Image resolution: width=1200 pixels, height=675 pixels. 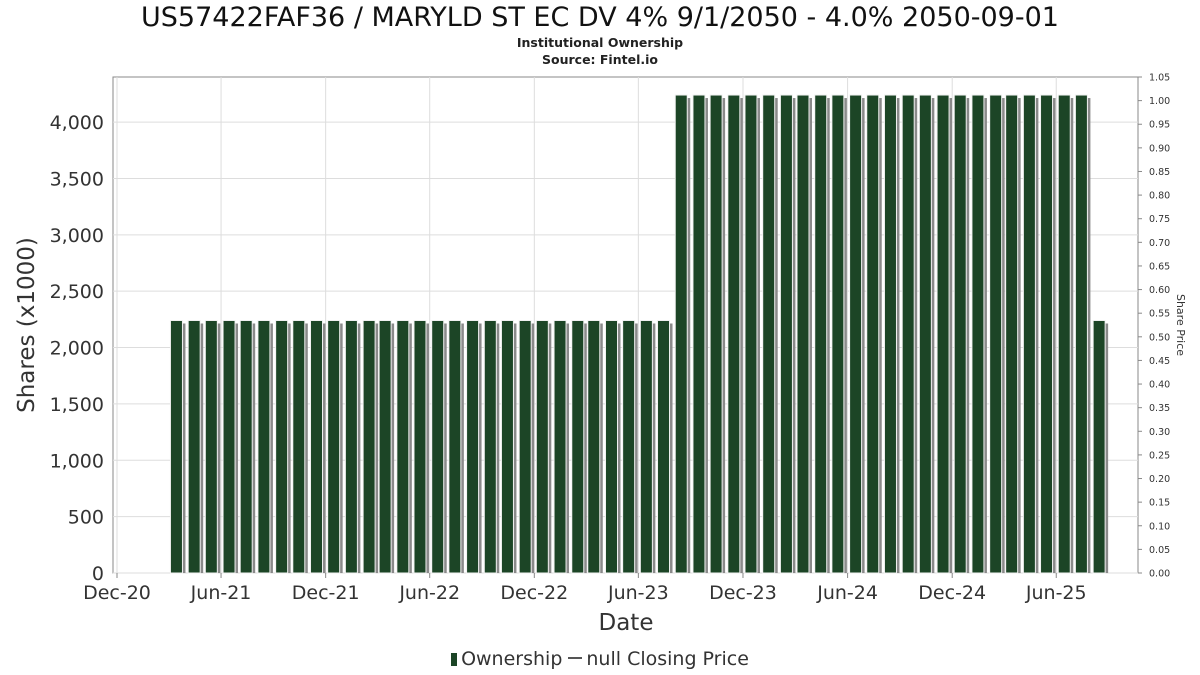 I want to click on ownership-legend-label: Ownership, so click(x=512, y=659).